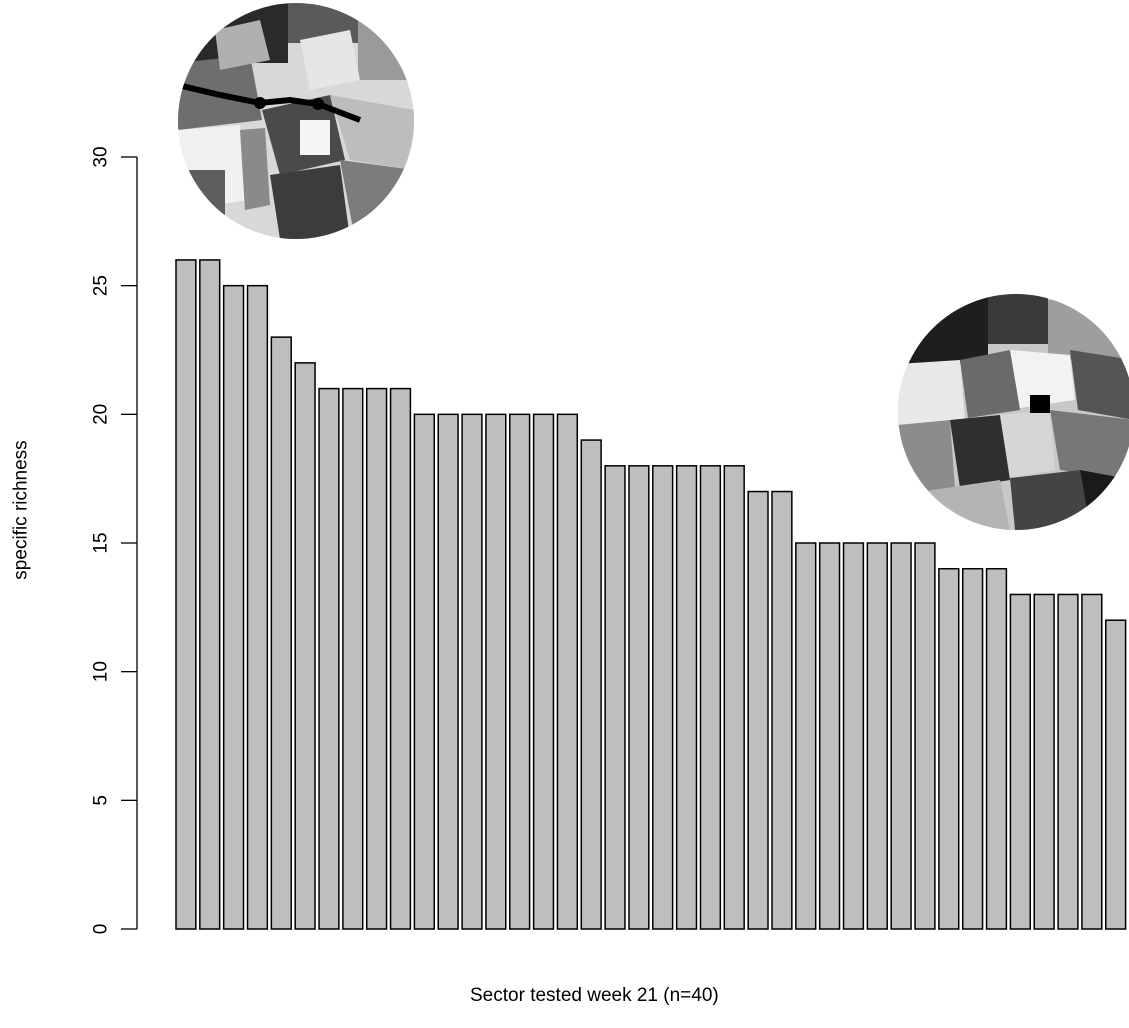  Describe the element at coordinates (22, 510) in the screenshot. I see `y-axis-label: specific richness` at that location.